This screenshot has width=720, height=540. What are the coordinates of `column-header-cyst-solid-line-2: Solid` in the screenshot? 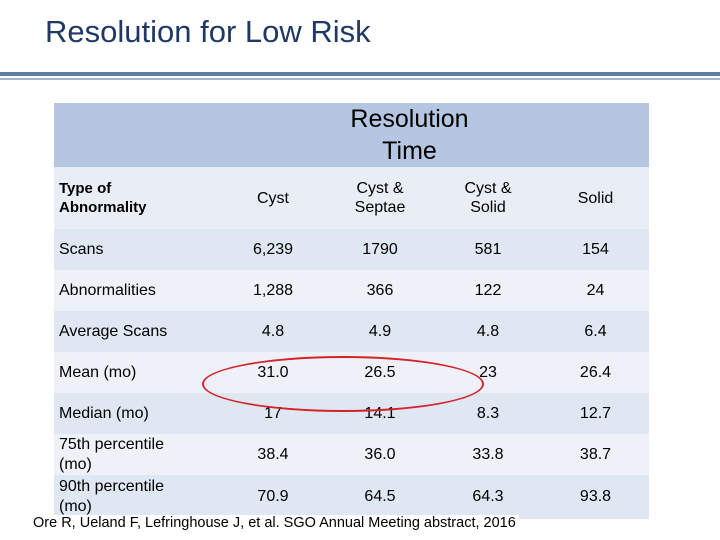 It's located at (488, 207).